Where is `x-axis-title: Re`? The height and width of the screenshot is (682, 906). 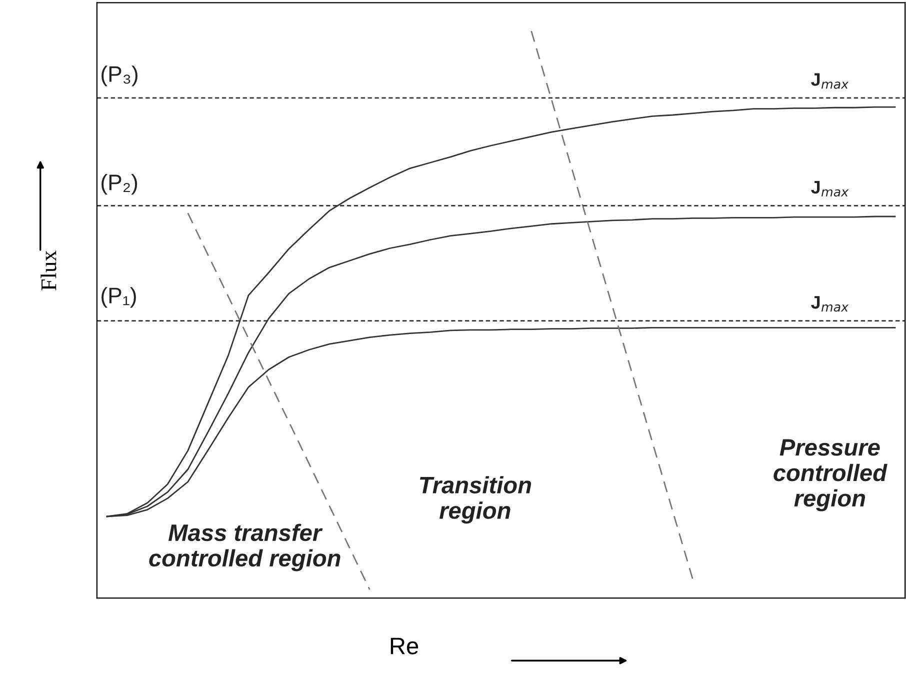
x-axis-title: Re is located at coordinates (404, 646).